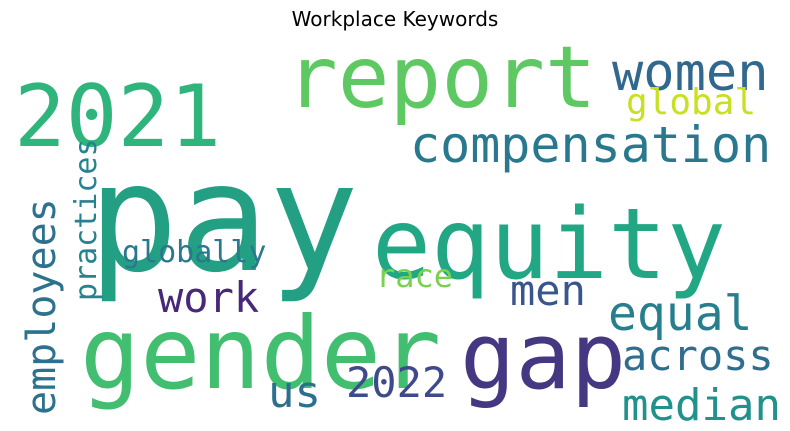 The image size is (790, 431). What do you see at coordinates (260, 353) in the screenshot?
I see `word-gender: gender` at bounding box center [260, 353].